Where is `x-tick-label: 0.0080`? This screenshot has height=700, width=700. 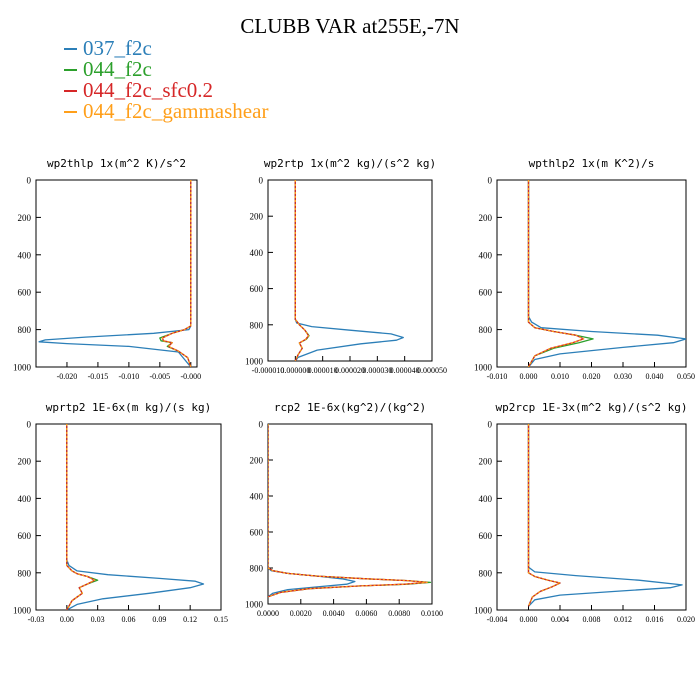 x-tick-label: 0.0080 is located at coordinates (399, 613).